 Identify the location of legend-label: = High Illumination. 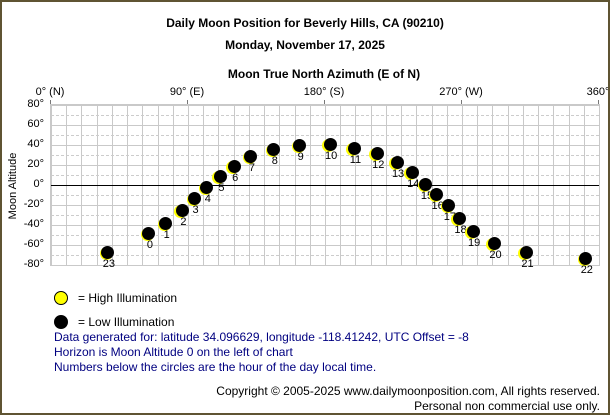
(128, 298).